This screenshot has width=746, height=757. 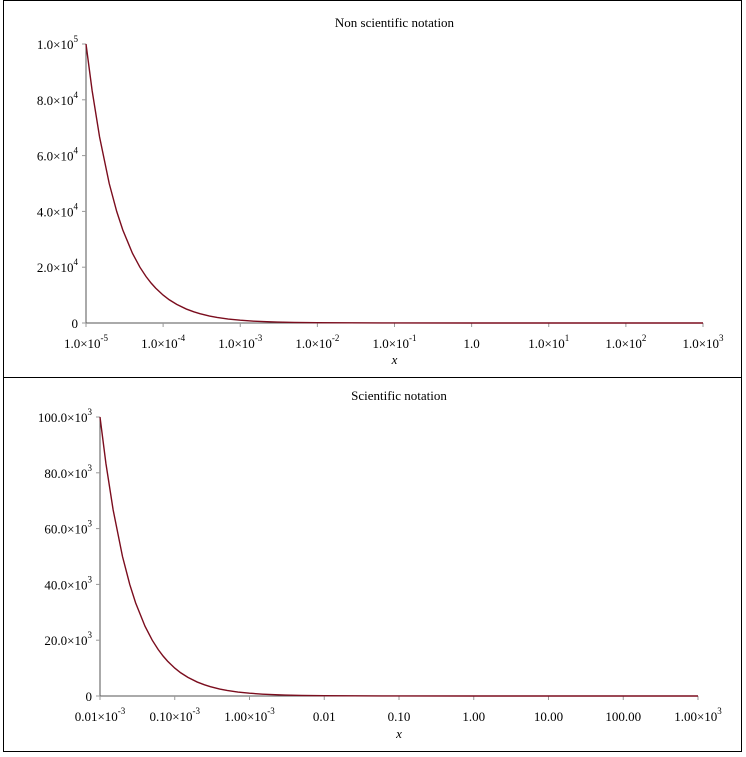 I want to click on x-tick-label: 1.00×10⁻³, so click(x=249, y=715).